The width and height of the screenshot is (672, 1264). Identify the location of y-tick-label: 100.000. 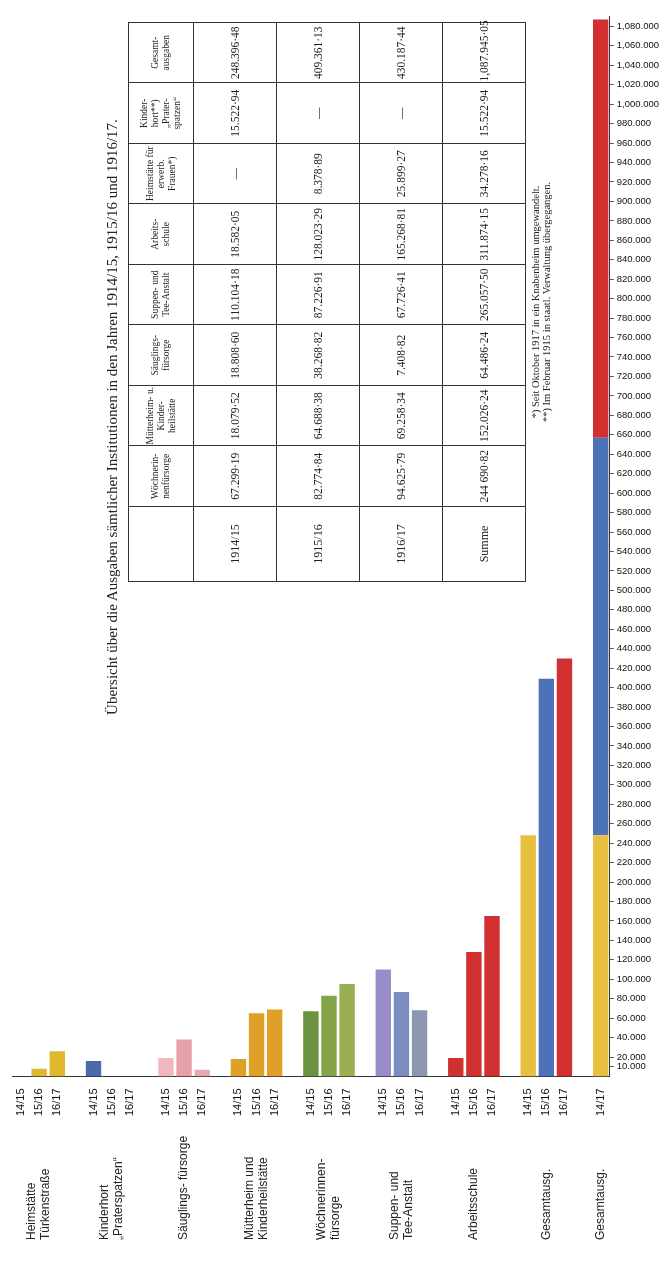
(634, 978).